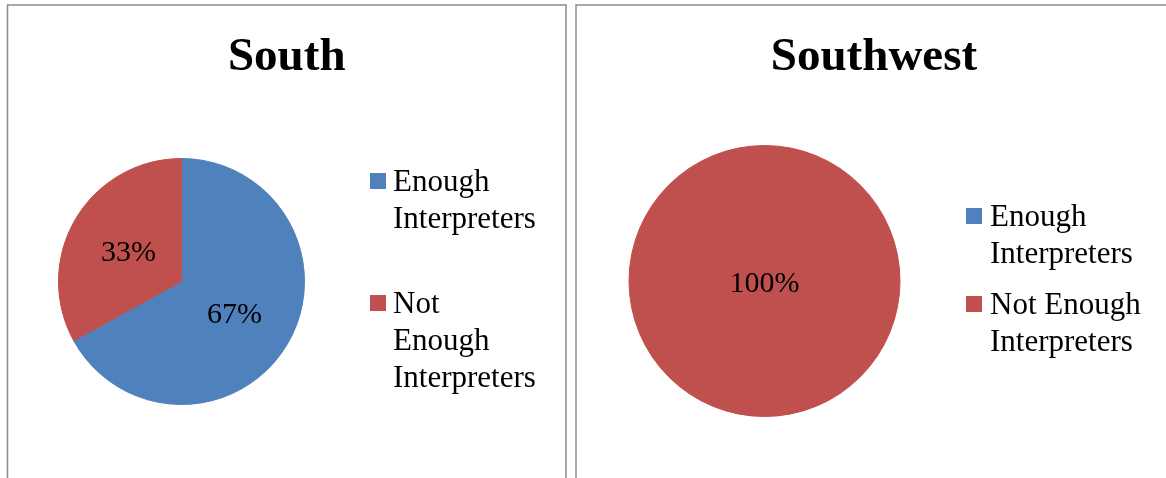 The image size is (1166, 478). Describe the element at coordinates (129, 250) in the screenshot. I see `data-label: 33%` at that location.